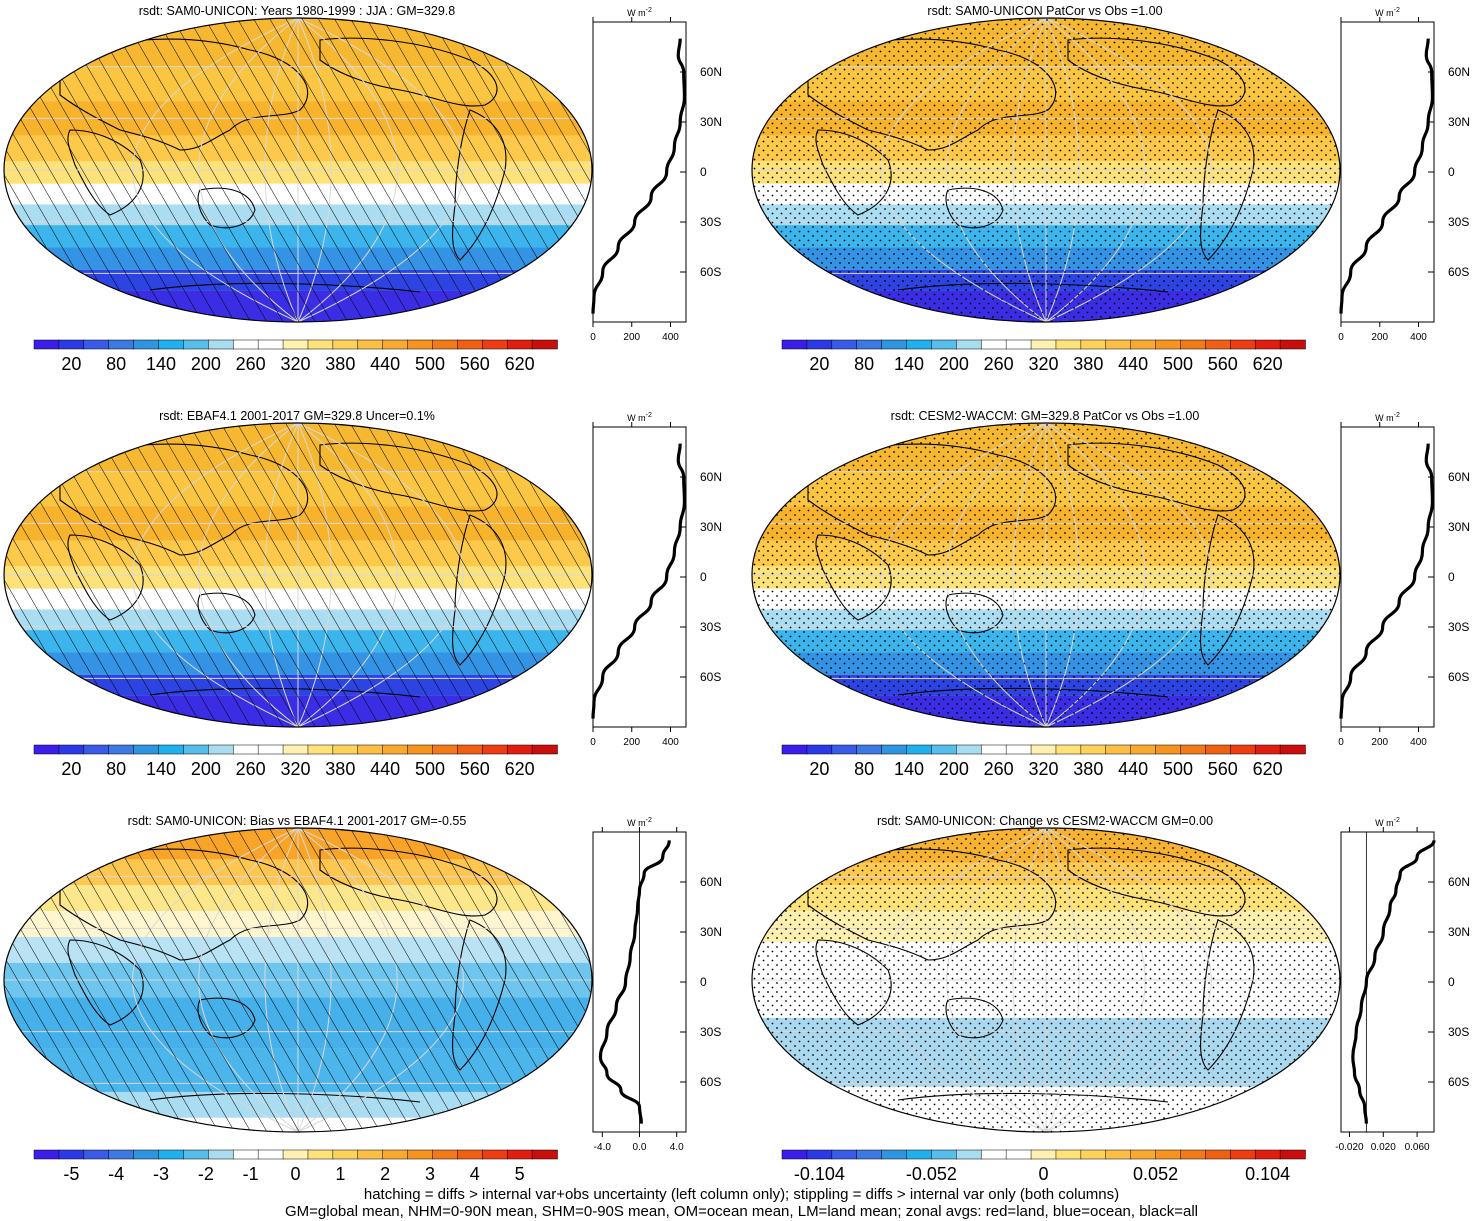 The width and height of the screenshot is (1483, 1221). Describe the element at coordinates (1417, 1147) in the screenshot. I see `zonal-xtick-label: 0.060` at that location.